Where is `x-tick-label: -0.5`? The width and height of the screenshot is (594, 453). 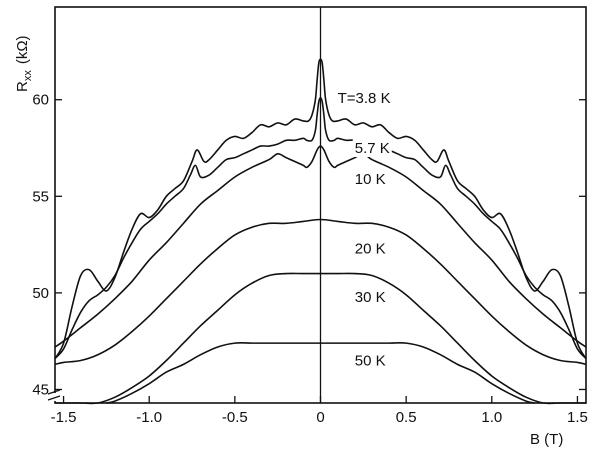 x-tick-label: -0.5 is located at coordinates (235, 417).